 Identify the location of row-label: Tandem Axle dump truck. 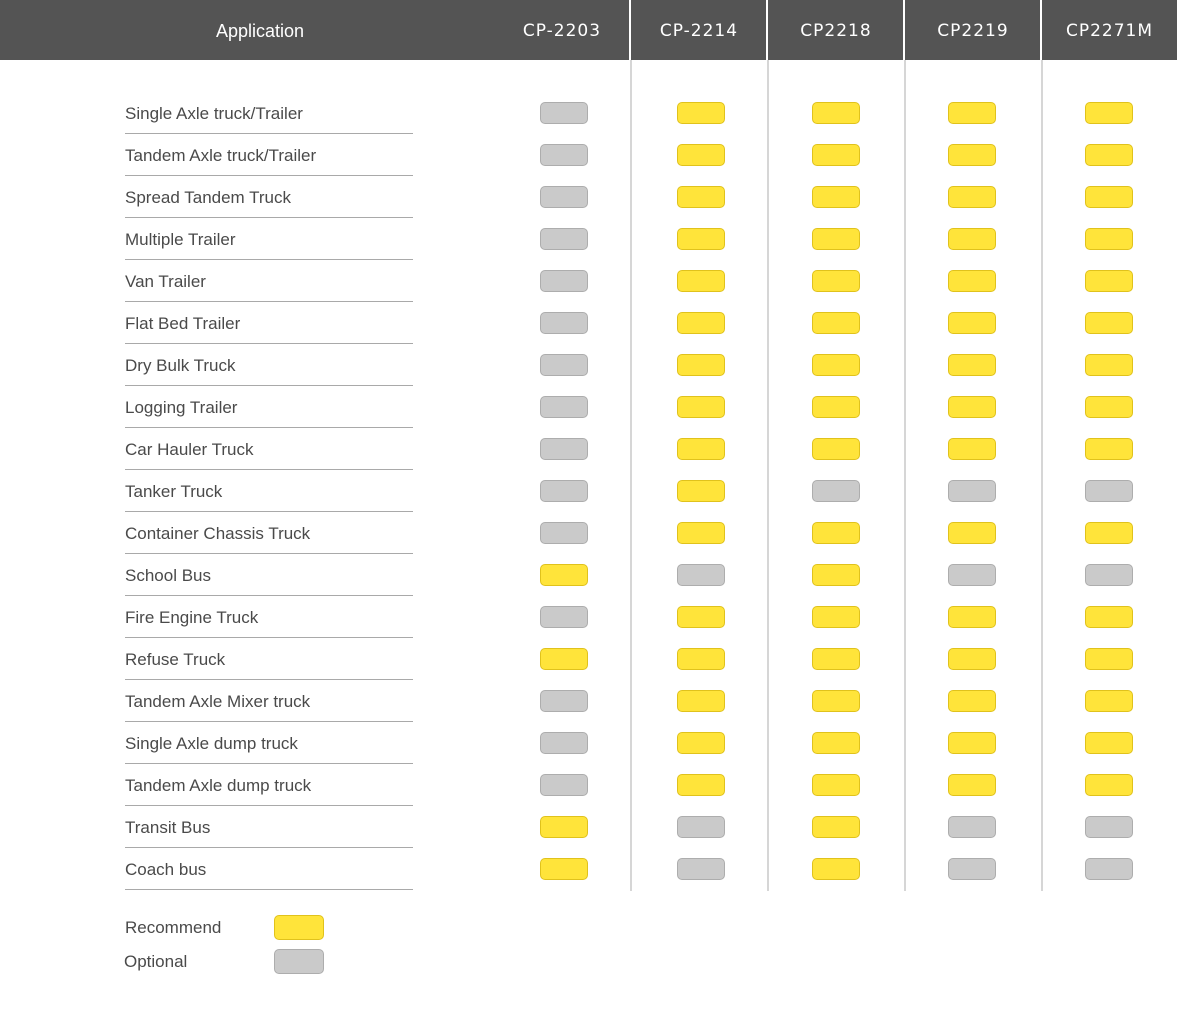
(218, 785).